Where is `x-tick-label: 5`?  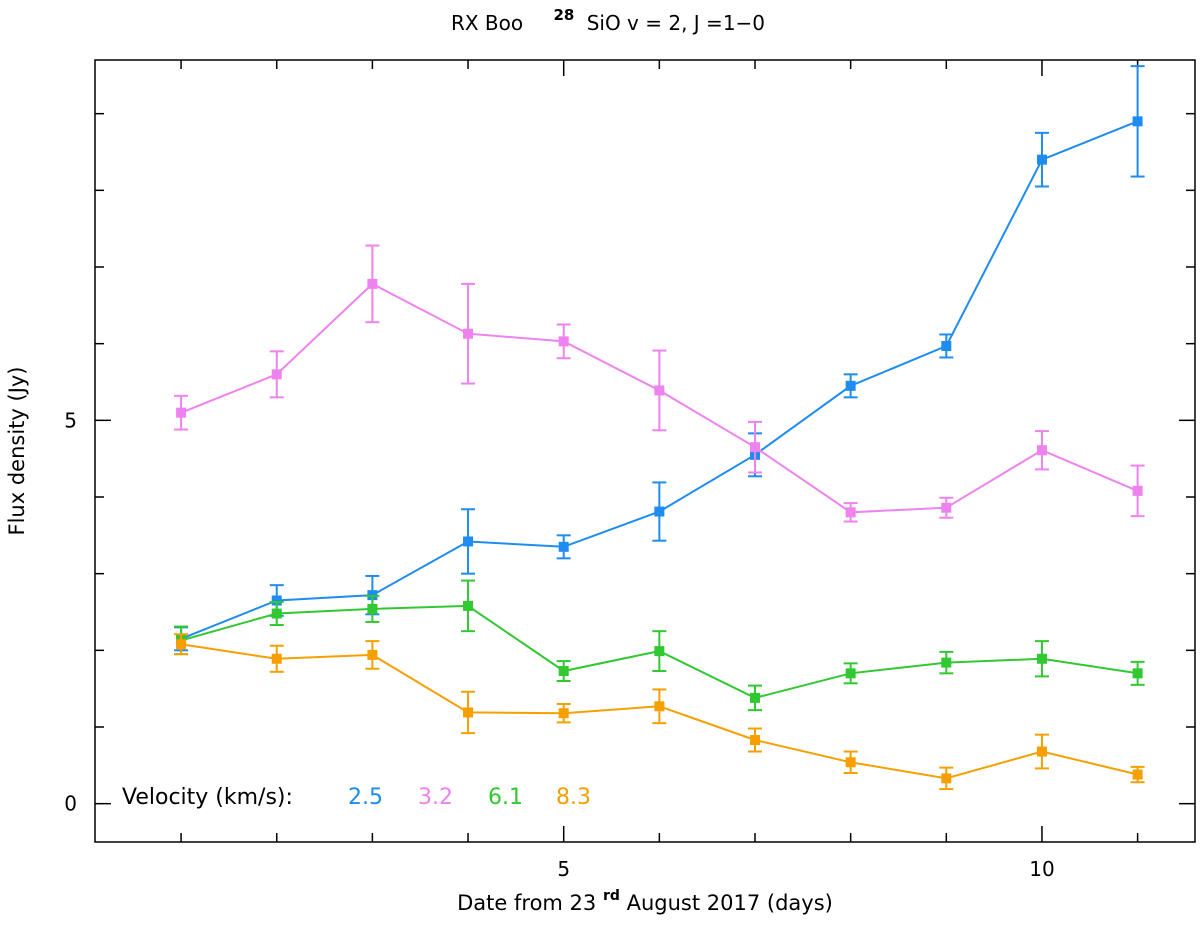
x-tick-label: 5 is located at coordinates (563, 869).